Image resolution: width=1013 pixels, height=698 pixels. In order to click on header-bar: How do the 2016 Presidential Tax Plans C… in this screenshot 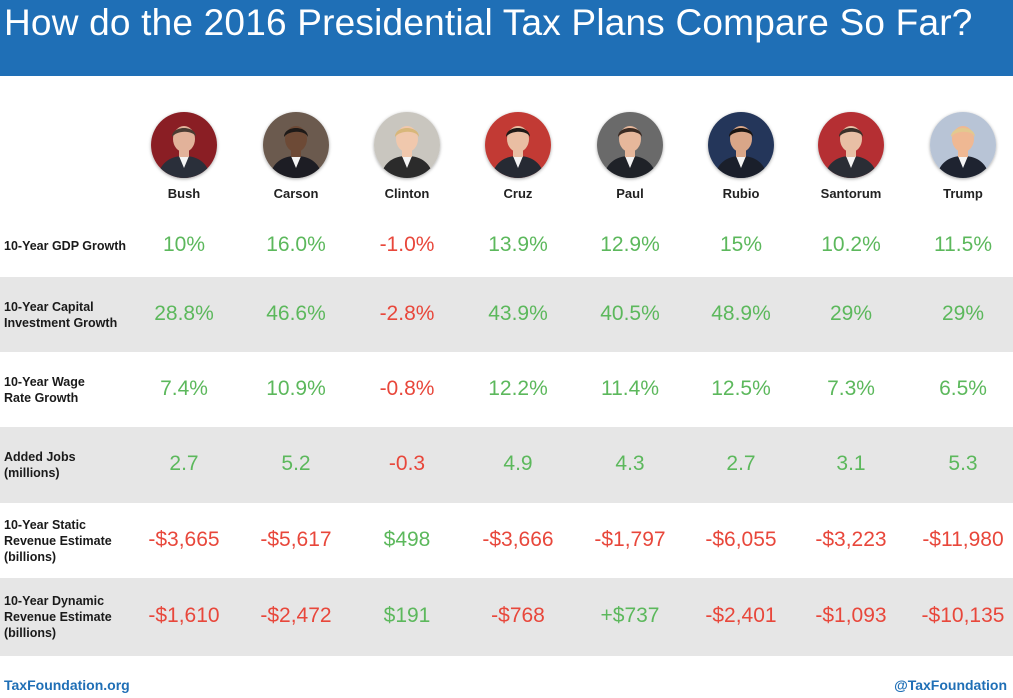, I will do `click(506, 38)`.